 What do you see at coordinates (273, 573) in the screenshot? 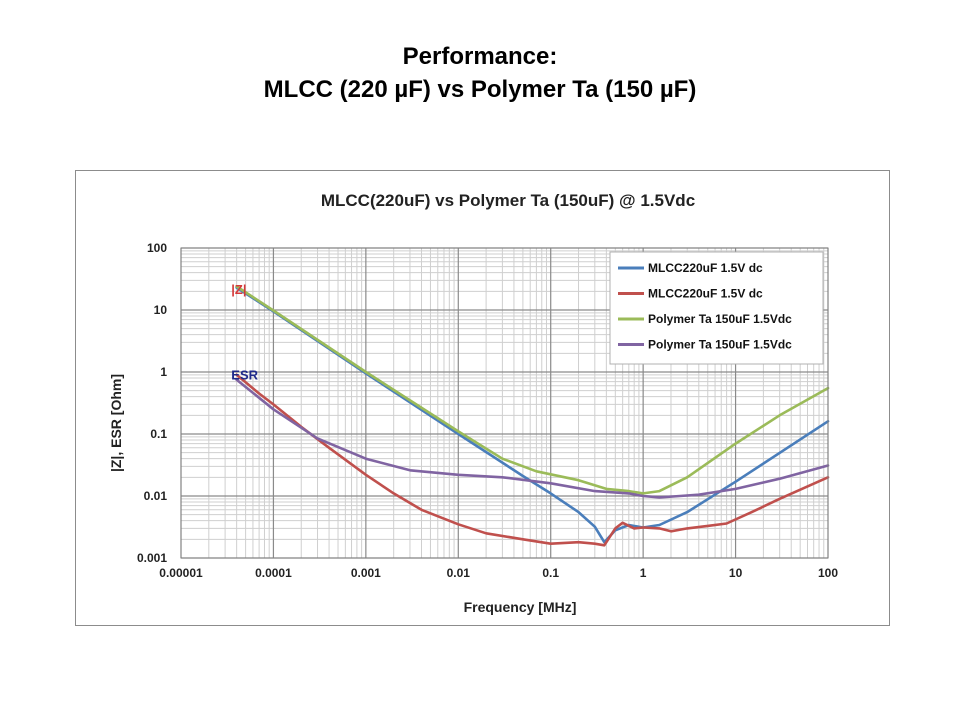
I see `x-tick-label: 0.0001` at bounding box center [273, 573].